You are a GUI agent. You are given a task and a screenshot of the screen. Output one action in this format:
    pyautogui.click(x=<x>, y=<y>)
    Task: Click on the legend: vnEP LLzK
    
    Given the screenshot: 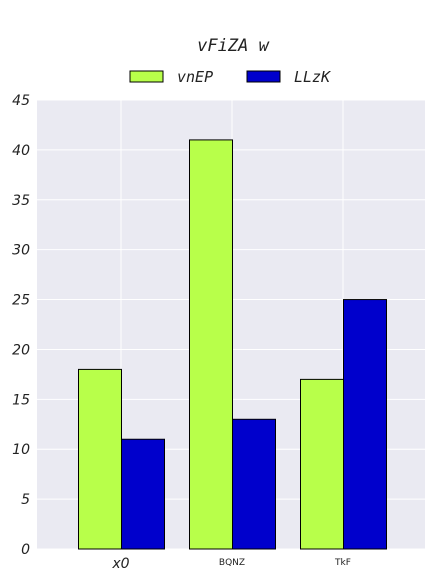 What is the action you would take?
    pyautogui.click(x=230, y=77)
    